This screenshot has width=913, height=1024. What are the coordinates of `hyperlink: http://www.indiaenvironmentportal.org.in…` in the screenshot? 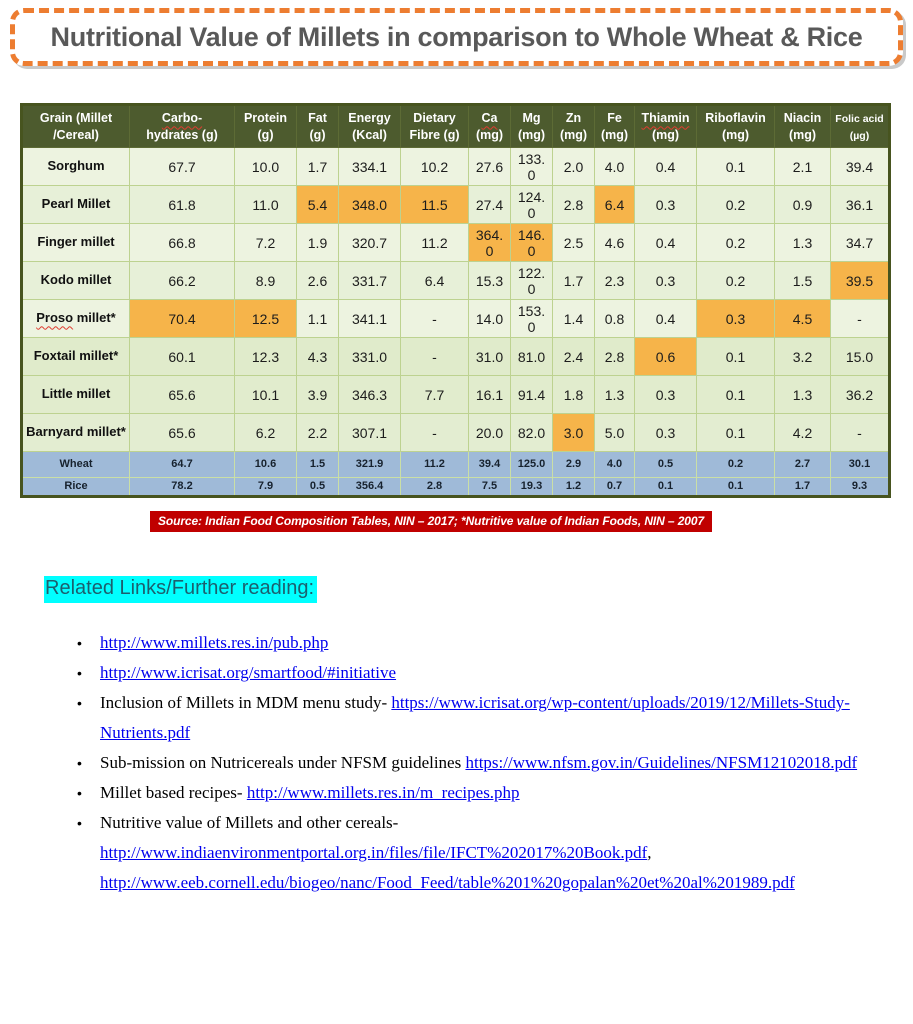 It's located at (374, 852).